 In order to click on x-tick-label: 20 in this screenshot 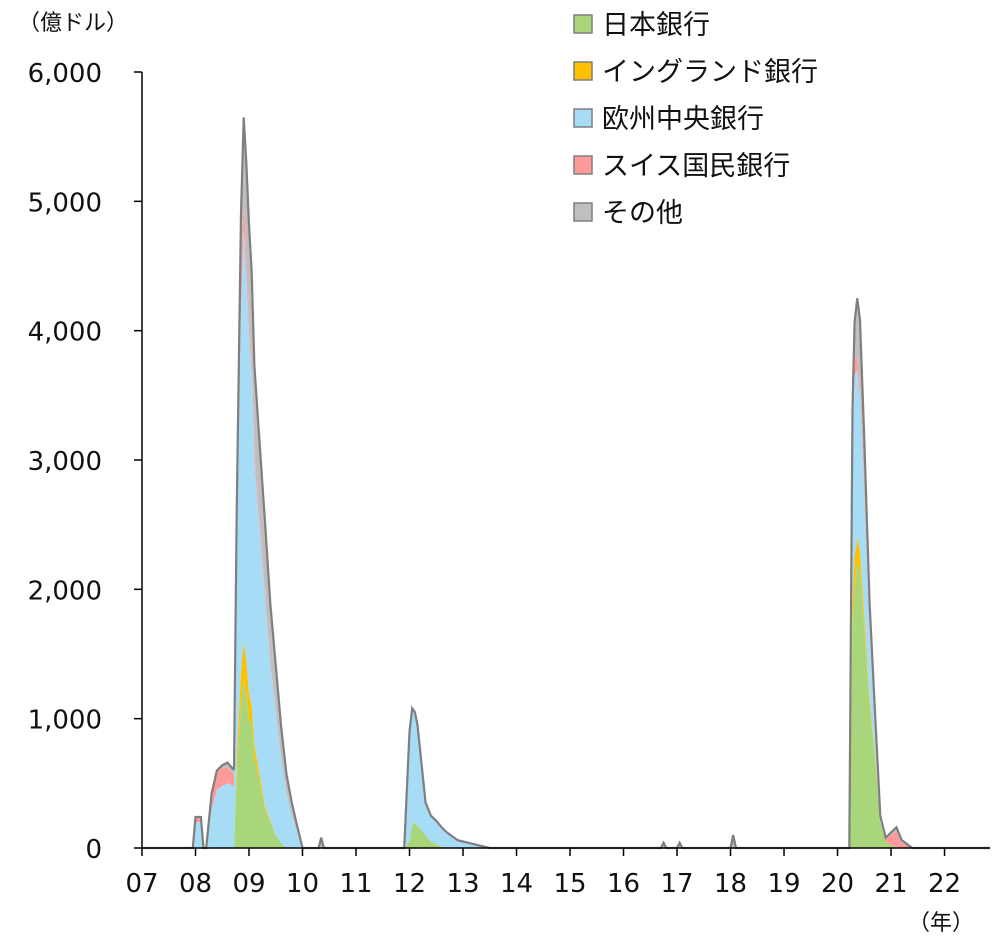, I will do `click(837, 884)`.